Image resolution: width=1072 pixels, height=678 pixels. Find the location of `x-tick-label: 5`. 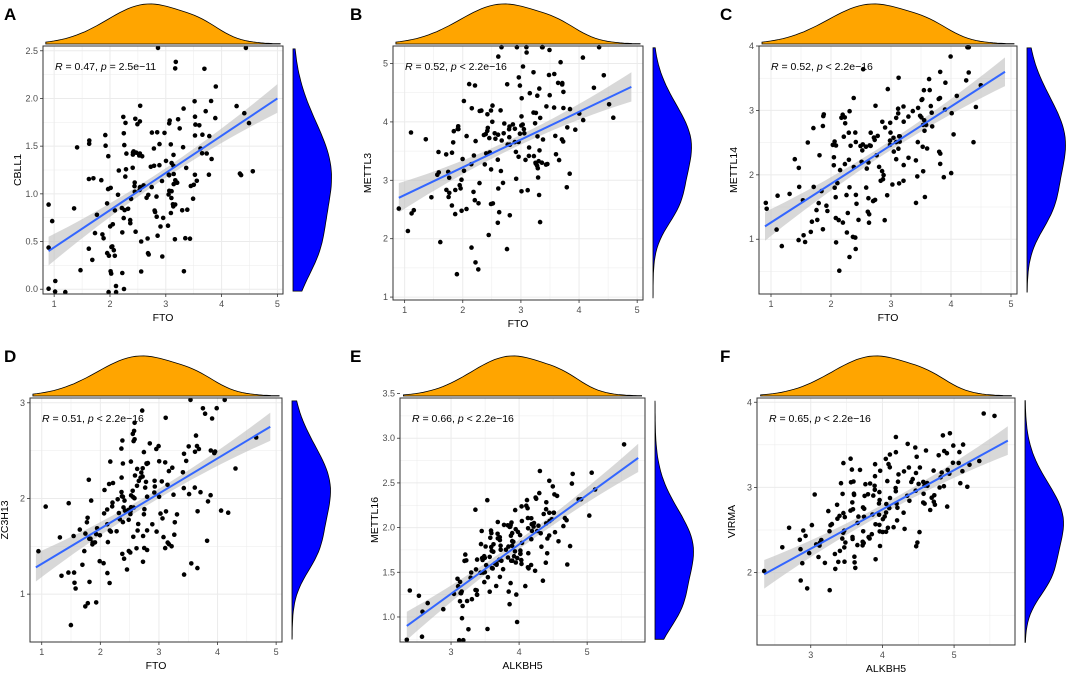

x-tick-label: 5 is located at coordinates (637, 310).